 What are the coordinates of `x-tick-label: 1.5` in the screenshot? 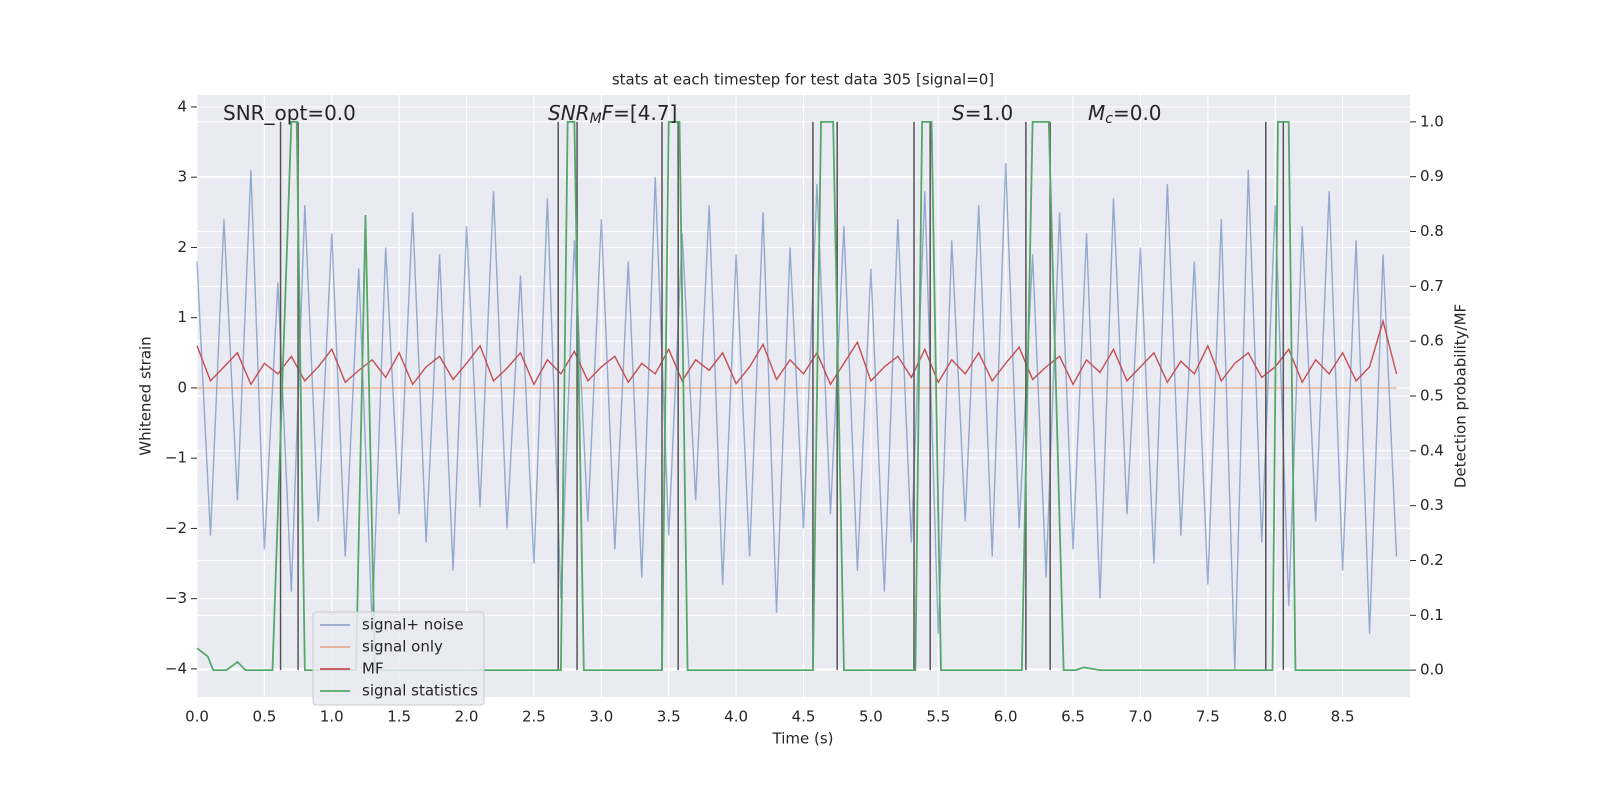 It's located at (399, 717).